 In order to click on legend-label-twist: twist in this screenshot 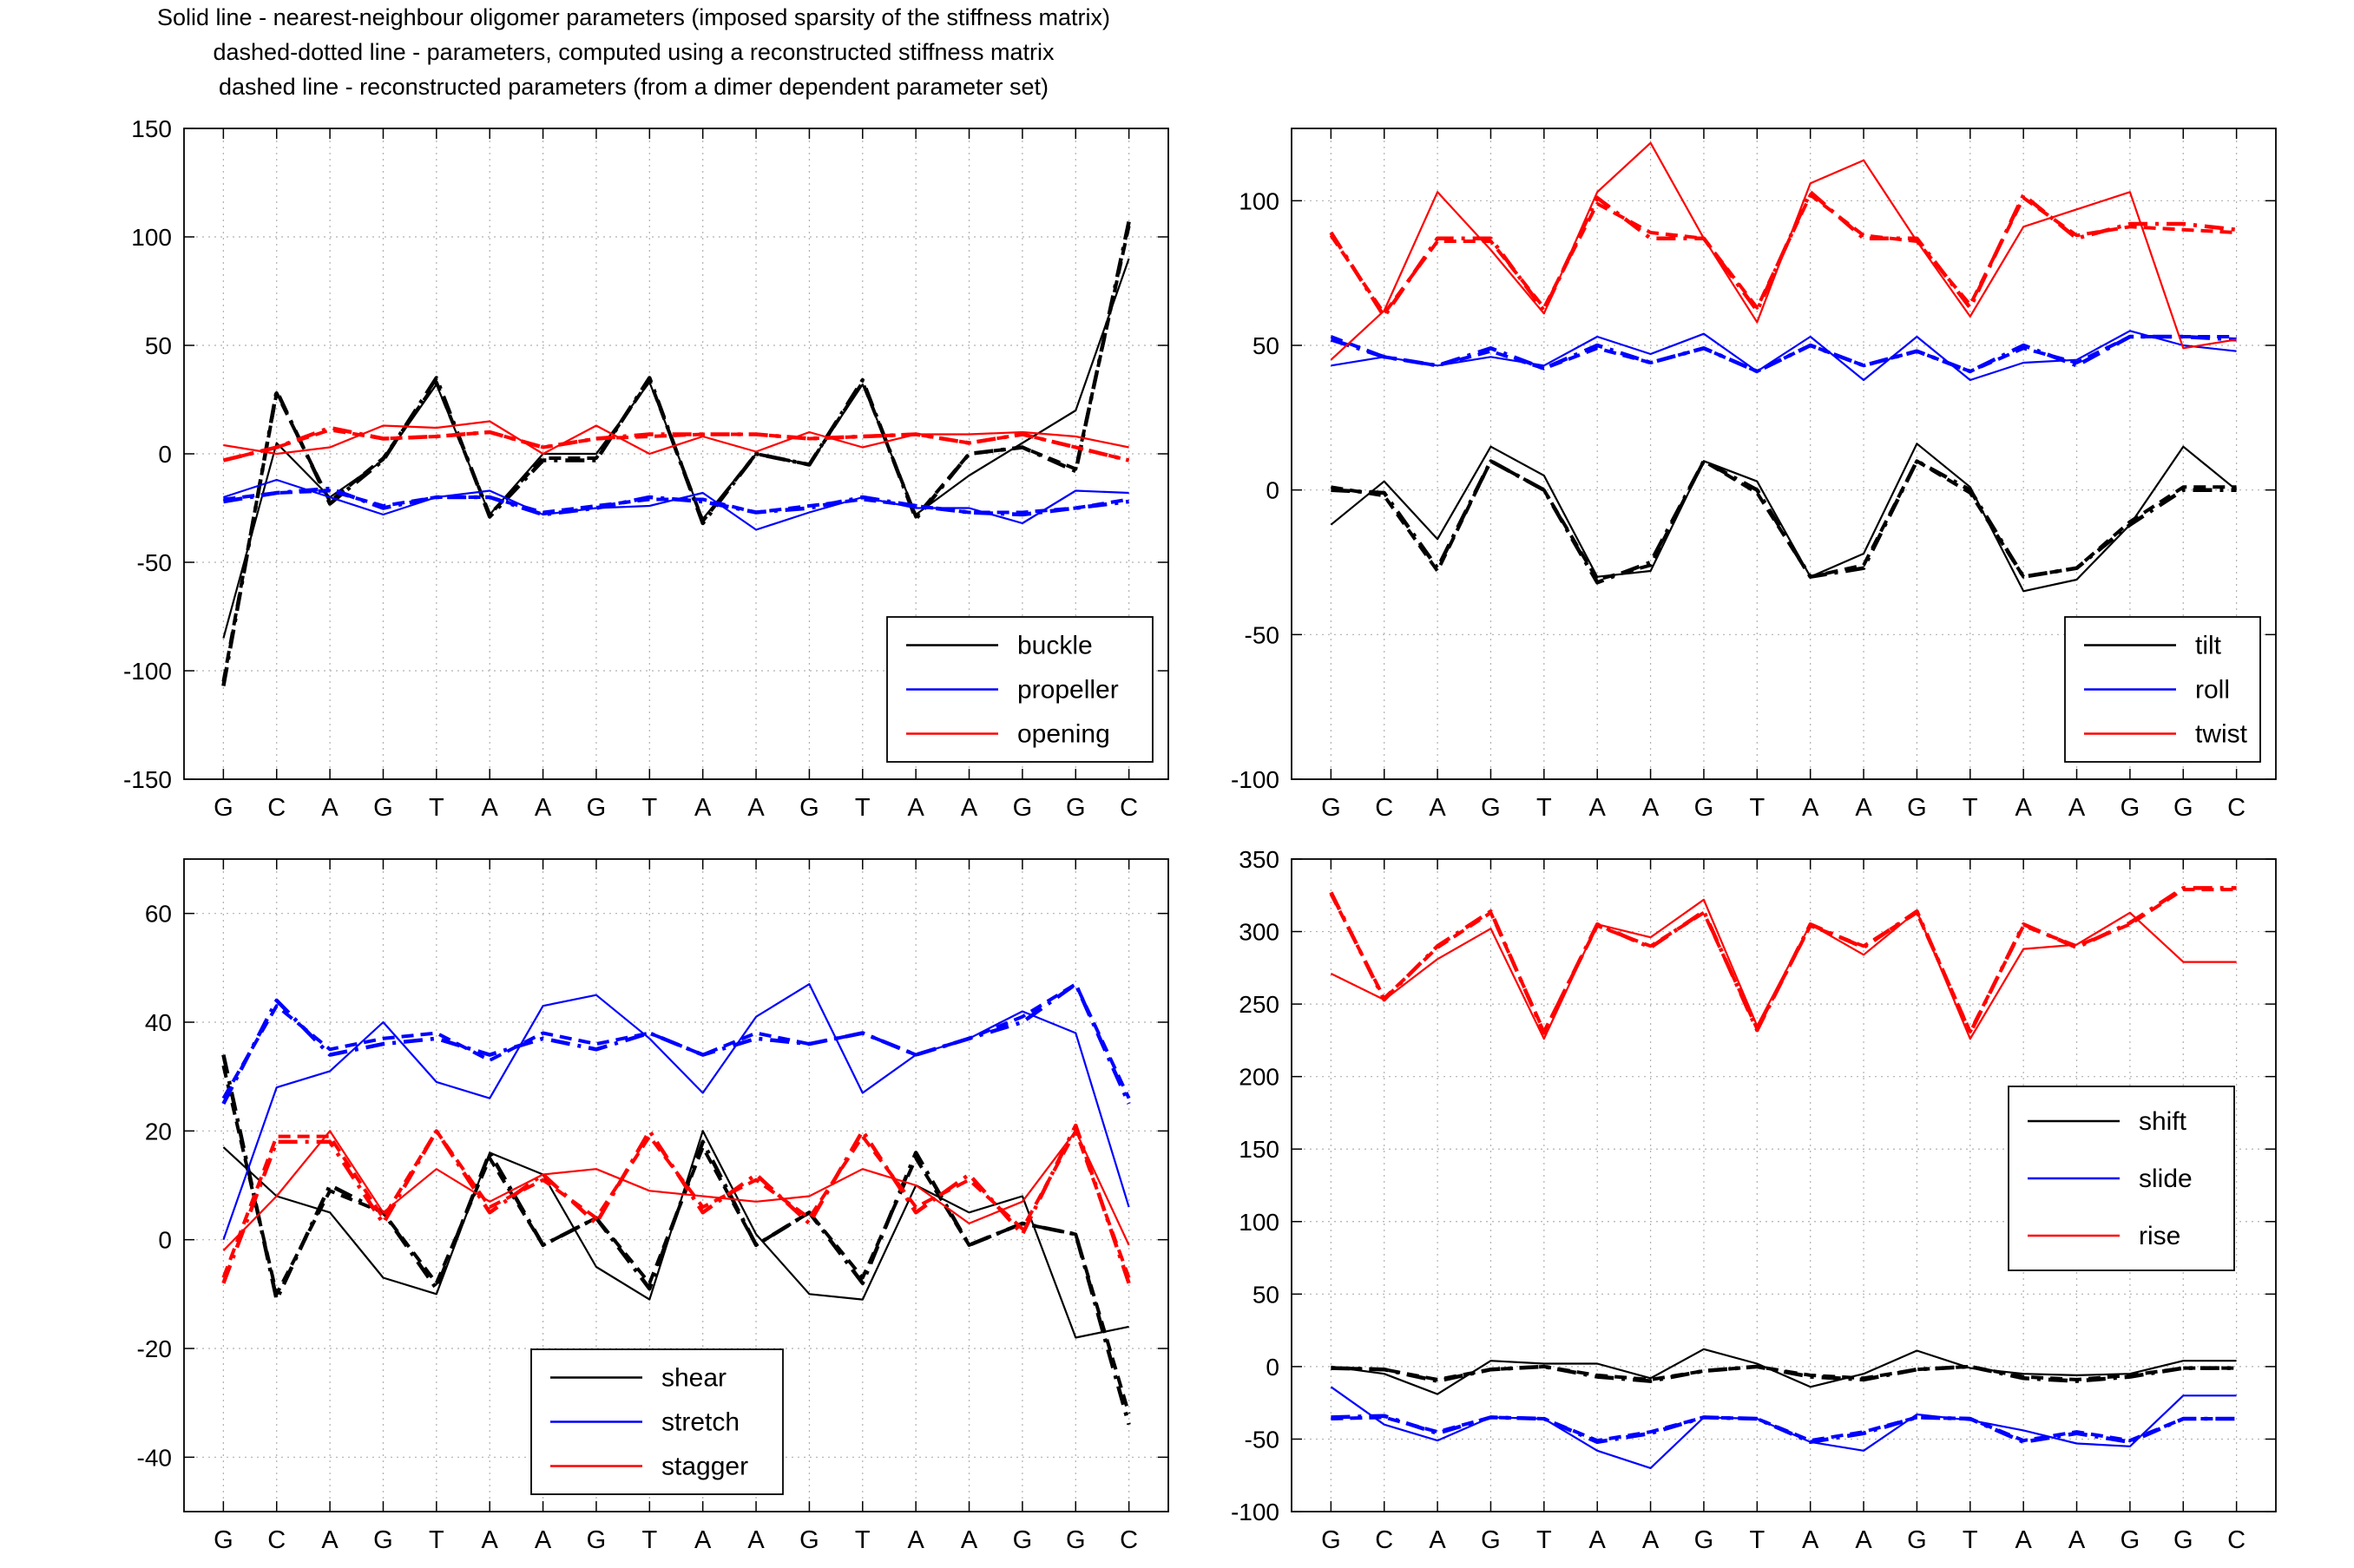, I will do `click(2222, 734)`.